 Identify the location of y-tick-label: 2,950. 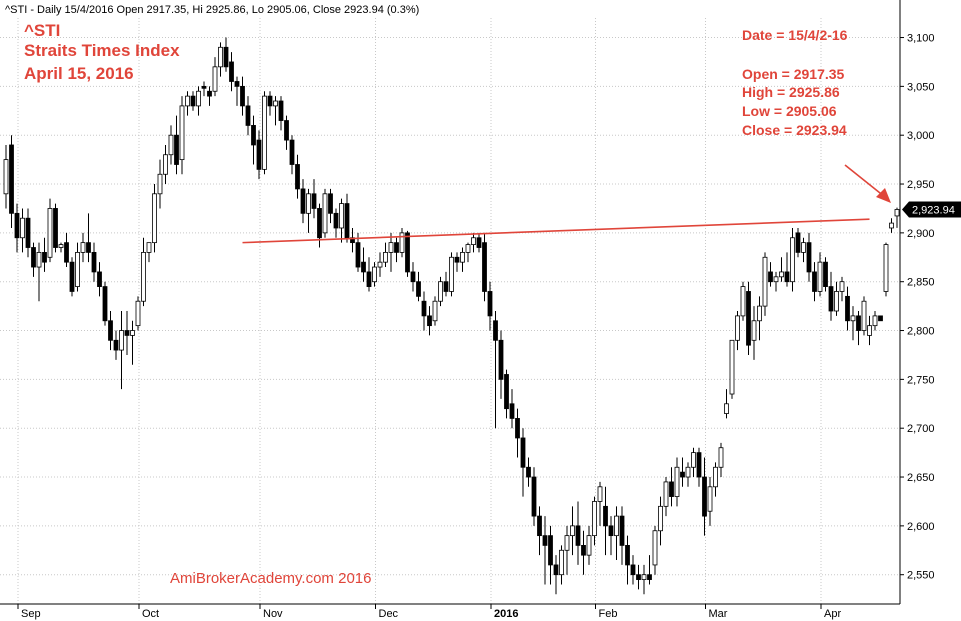
(921, 185).